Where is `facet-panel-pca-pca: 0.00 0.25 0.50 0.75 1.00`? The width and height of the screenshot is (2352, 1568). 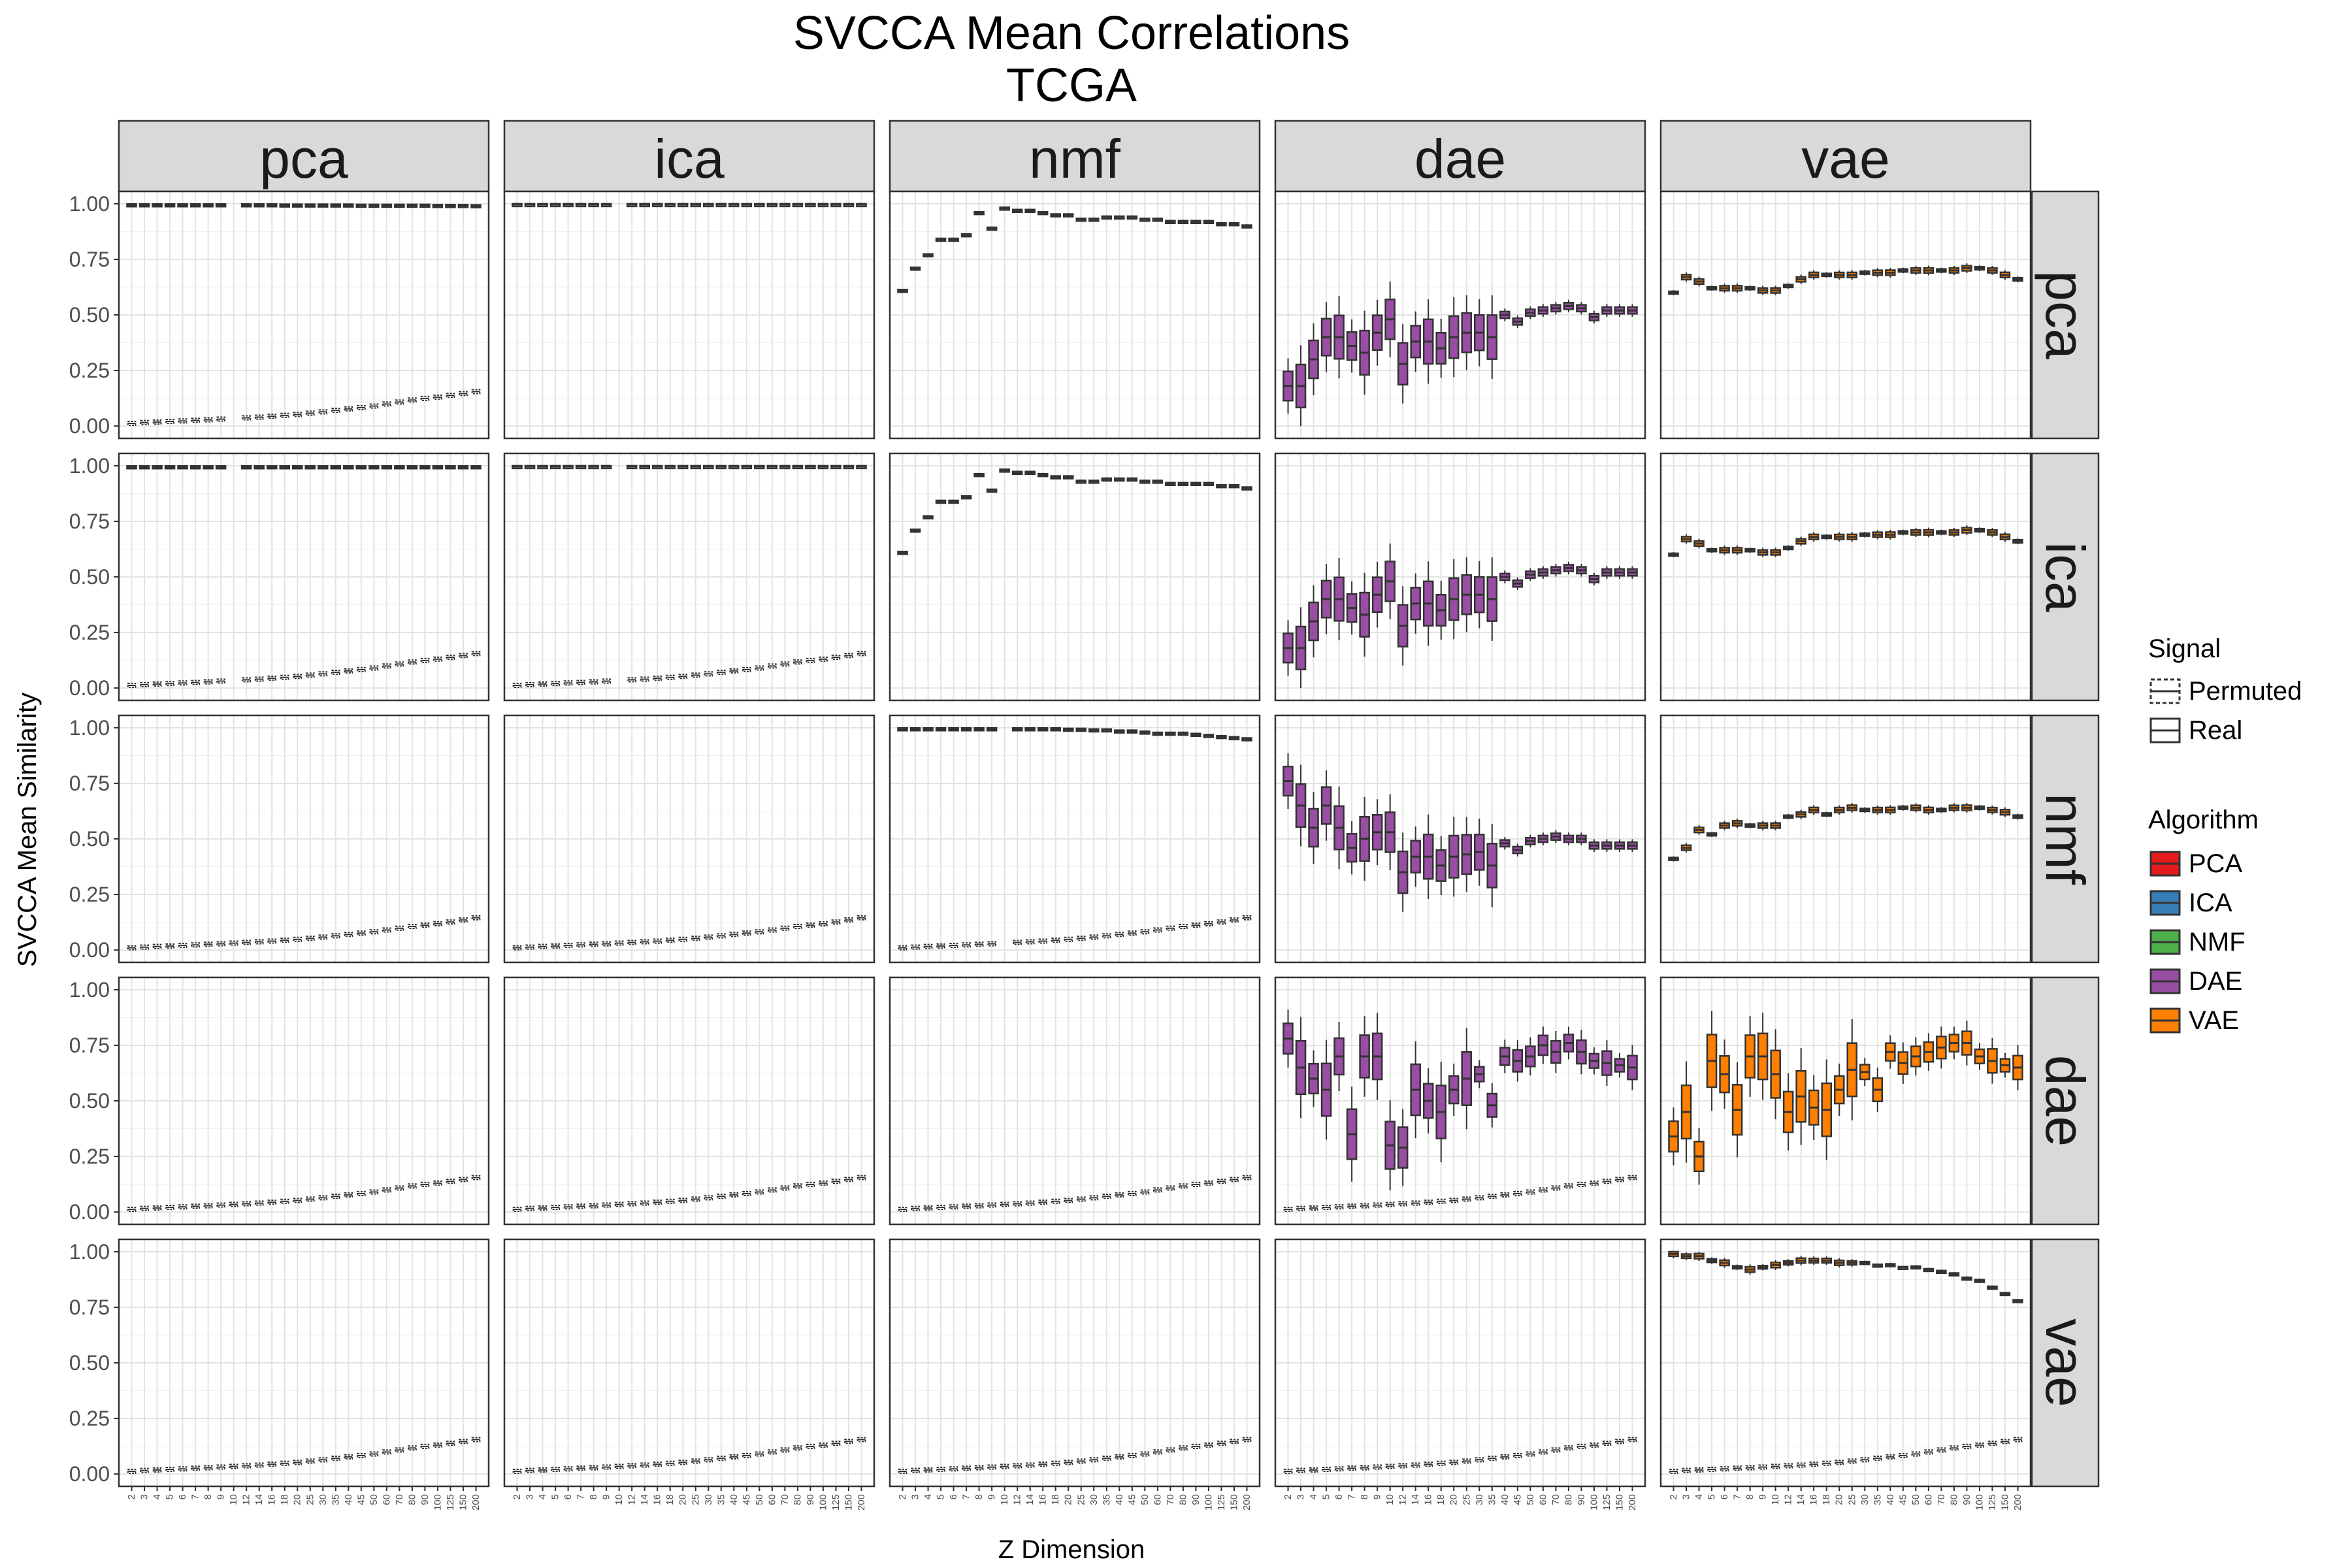 facet-panel-pca-pca: 0.00 0.25 0.50 0.75 1.00 is located at coordinates (279, 315).